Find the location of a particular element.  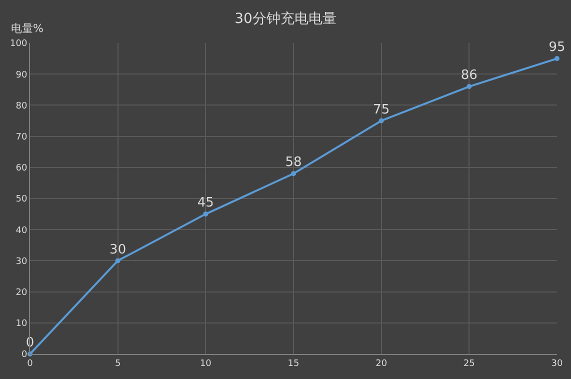

data-label: 95 is located at coordinates (557, 48).